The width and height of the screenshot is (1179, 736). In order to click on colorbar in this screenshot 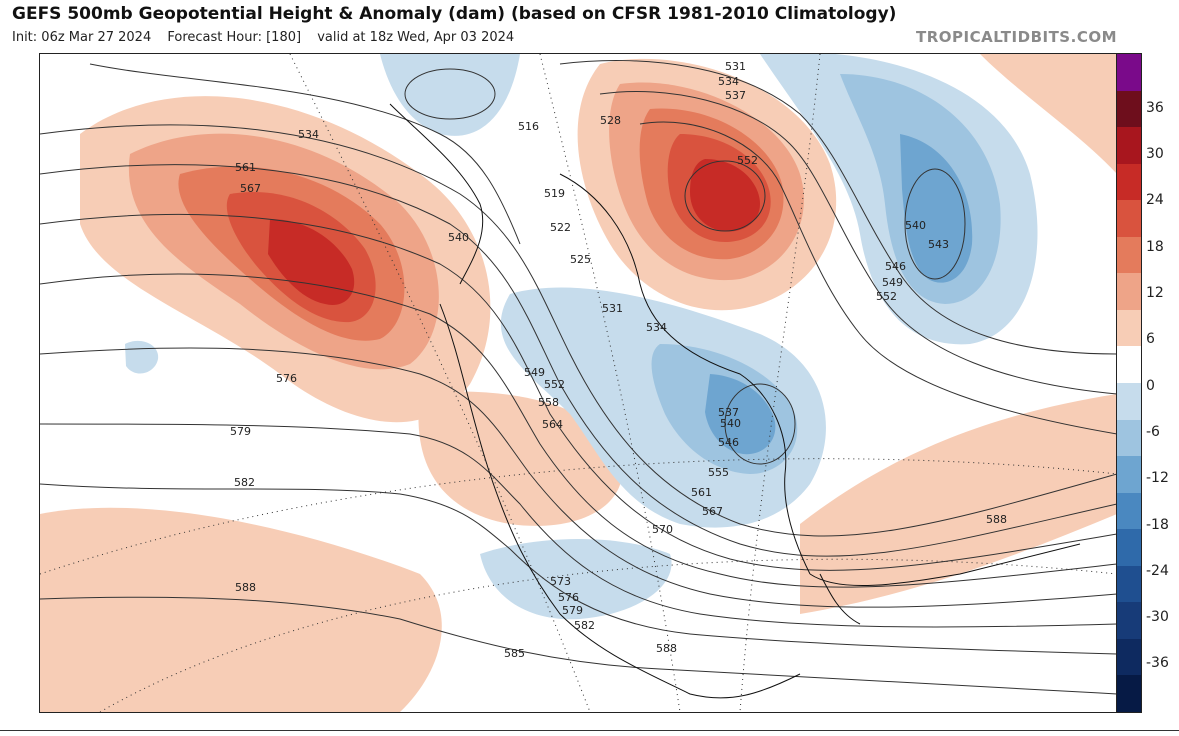, I will do `click(1129, 383)`.